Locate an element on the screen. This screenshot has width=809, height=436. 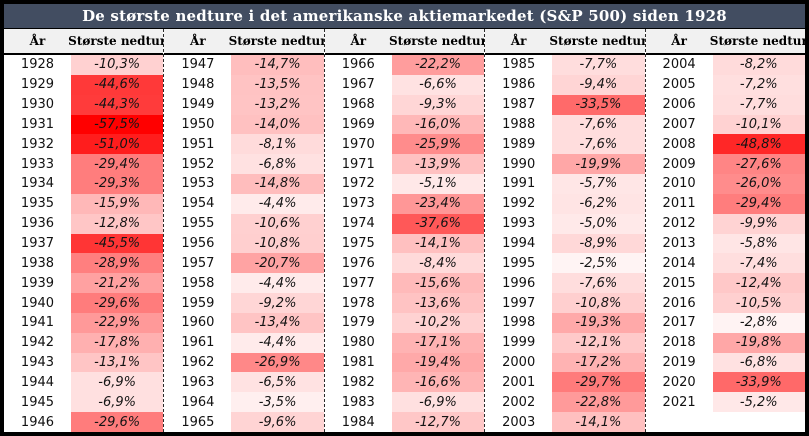
year-cell: 1985 is located at coordinates (519, 65).